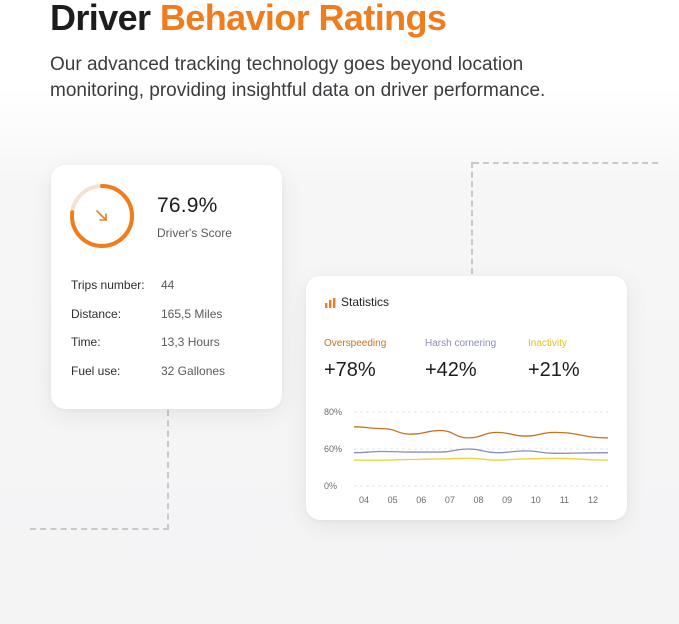 The height and width of the screenshot is (624, 679). I want to click on driver-score-value: 76.9%, so click(187, 205).